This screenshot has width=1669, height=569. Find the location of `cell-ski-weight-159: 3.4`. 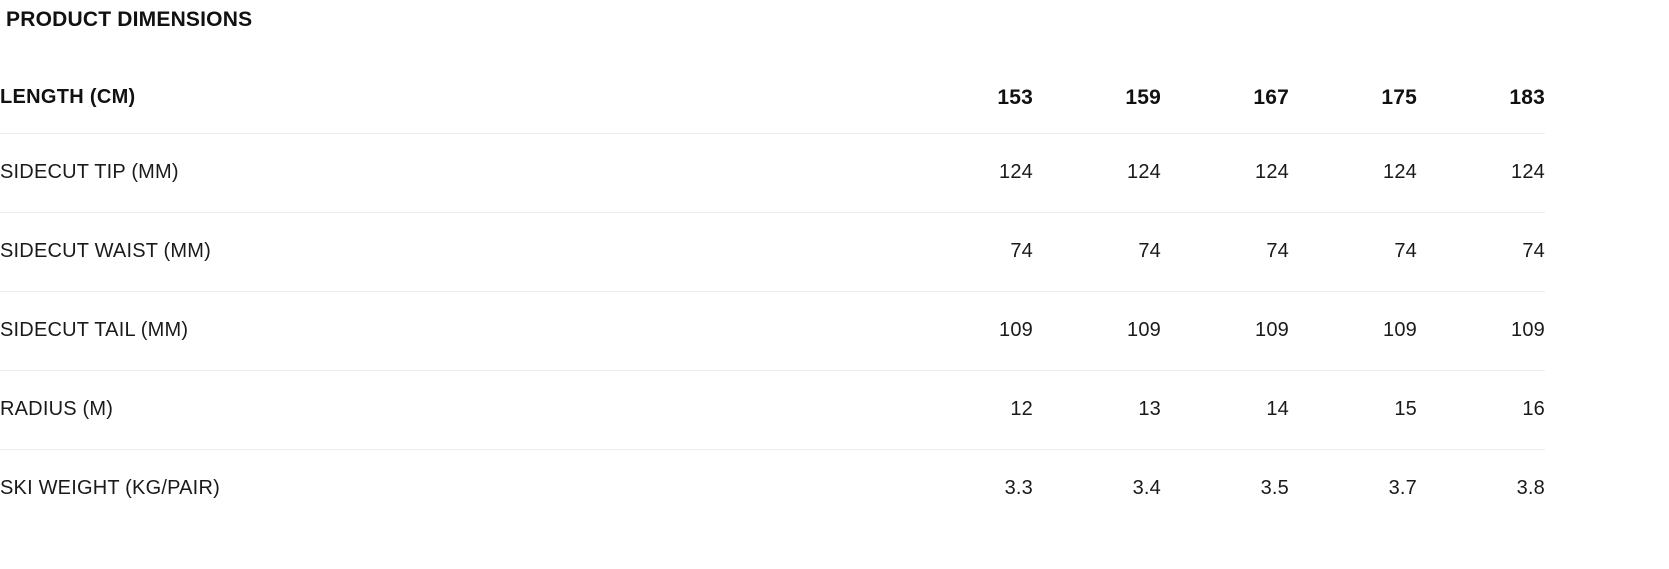

cell-ski-weight-159: 3.4 is located at coordinates (1146, 488).